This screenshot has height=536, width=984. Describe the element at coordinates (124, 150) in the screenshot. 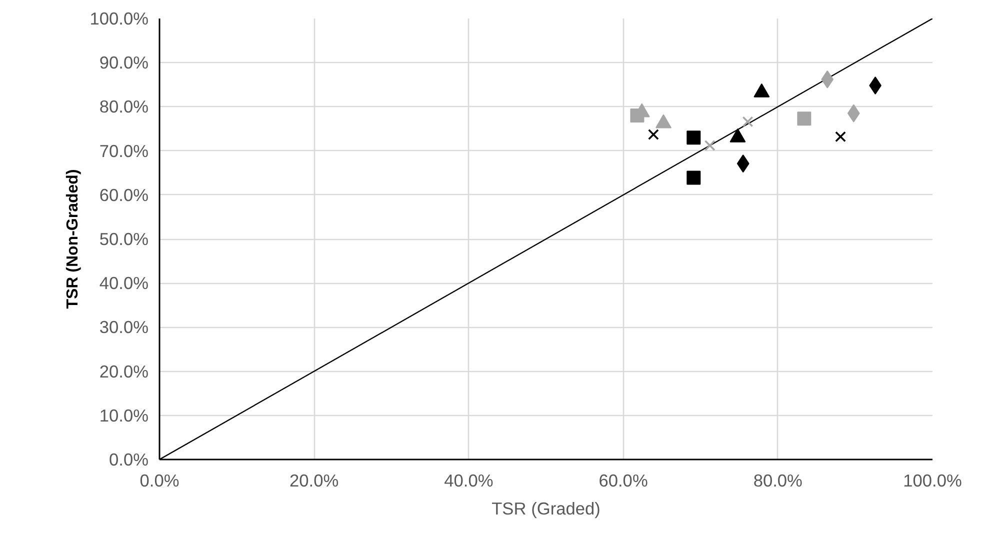

I see `y-tick-label: 70.0%` at that location.